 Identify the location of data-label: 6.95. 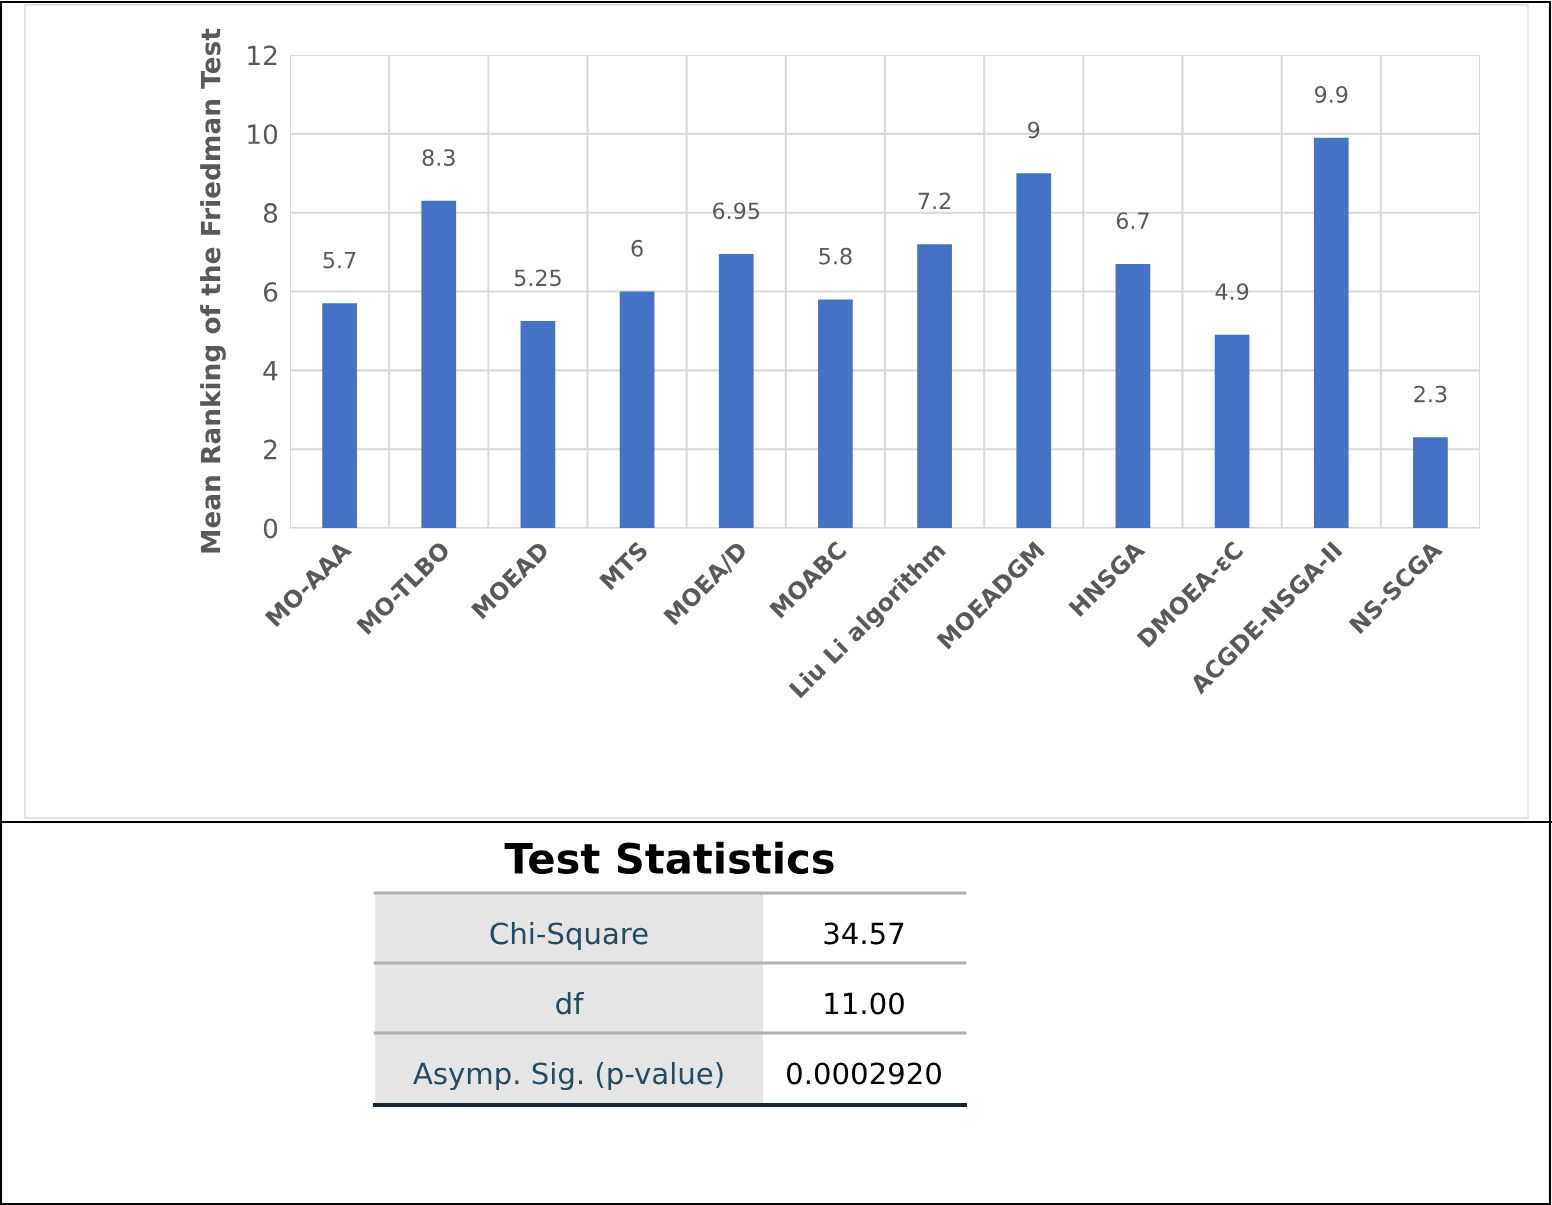
(736, 211).